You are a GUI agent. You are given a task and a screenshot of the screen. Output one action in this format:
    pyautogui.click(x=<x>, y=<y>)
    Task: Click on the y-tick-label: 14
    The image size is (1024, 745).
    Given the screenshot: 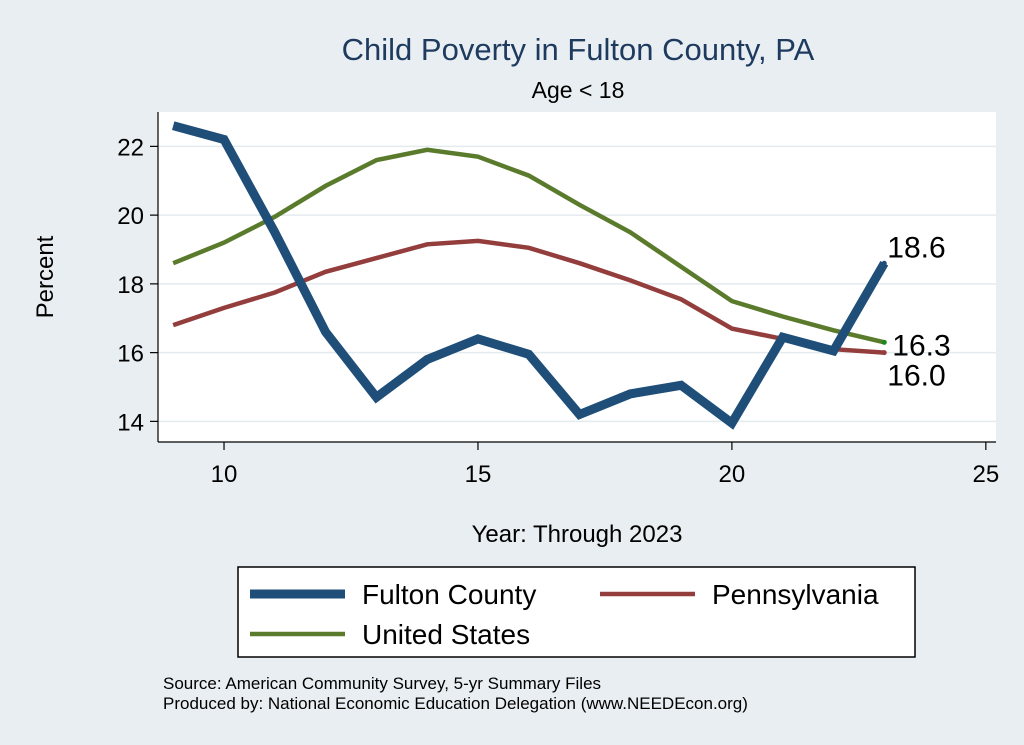 What is the action you would take?
    pyautogui.click(x=130, y=422)
    